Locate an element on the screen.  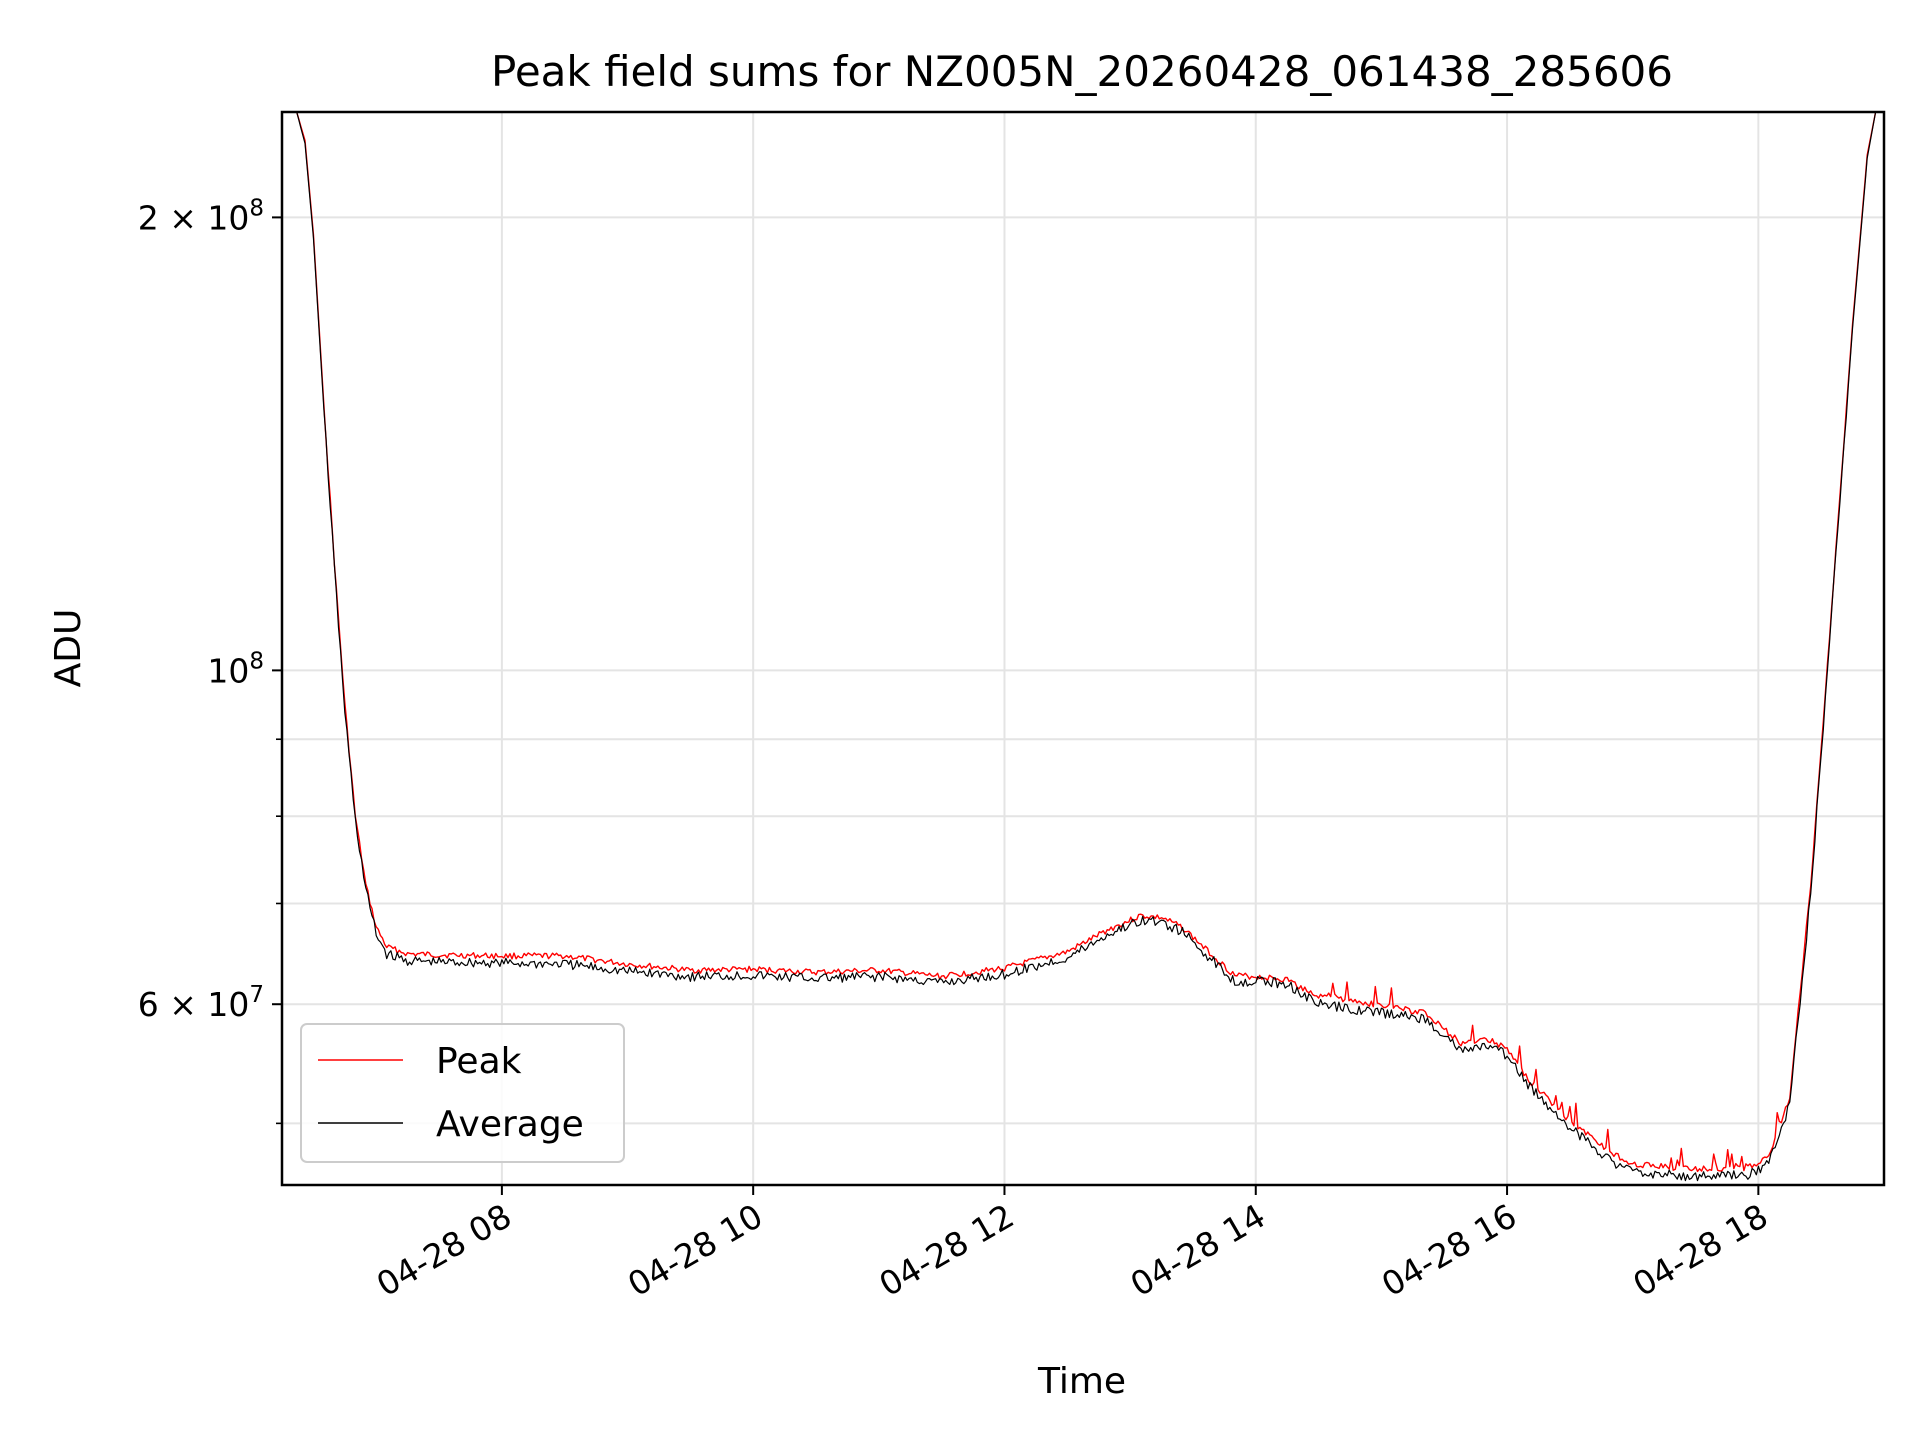
x-tick-label: 04-28 16 is located at coordinates (1449, 1250).